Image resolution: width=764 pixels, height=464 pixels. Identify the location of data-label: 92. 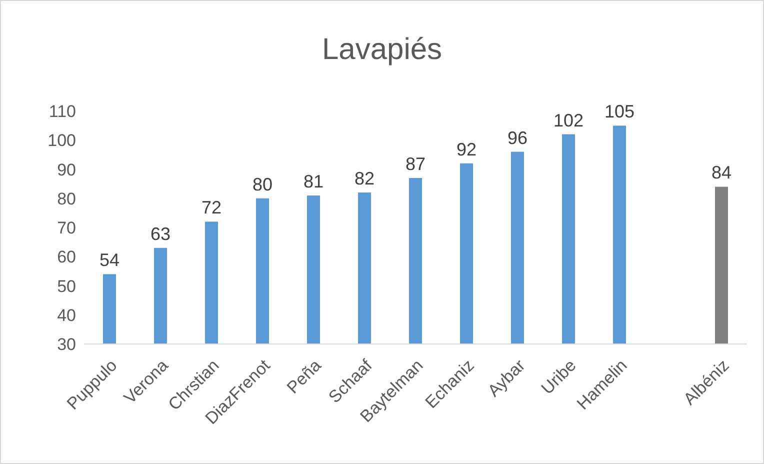
(466, 149).